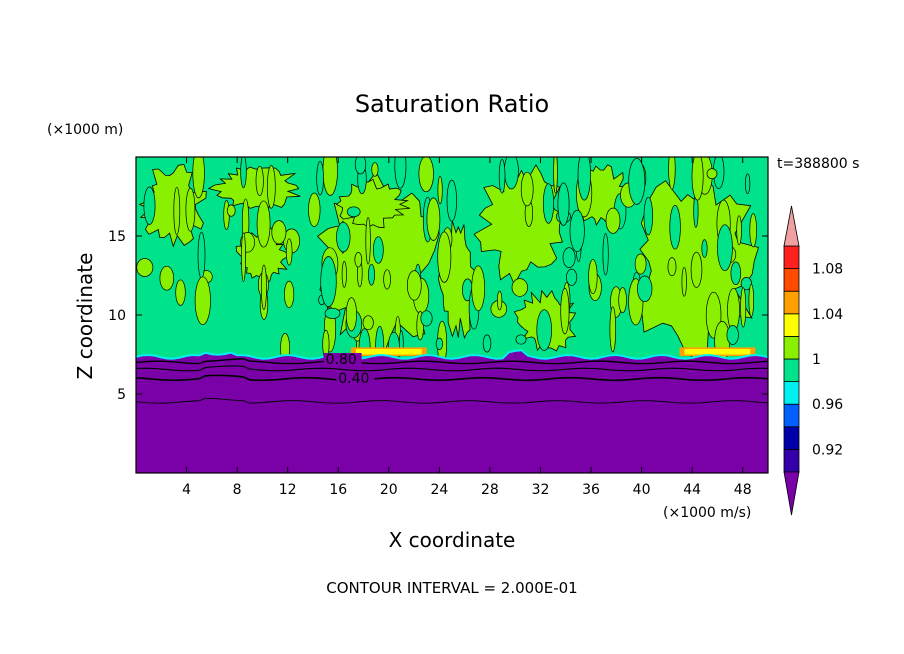 The height and width of the screenshot is (654, 904). I want to click on peak-core, so click(388, 351).